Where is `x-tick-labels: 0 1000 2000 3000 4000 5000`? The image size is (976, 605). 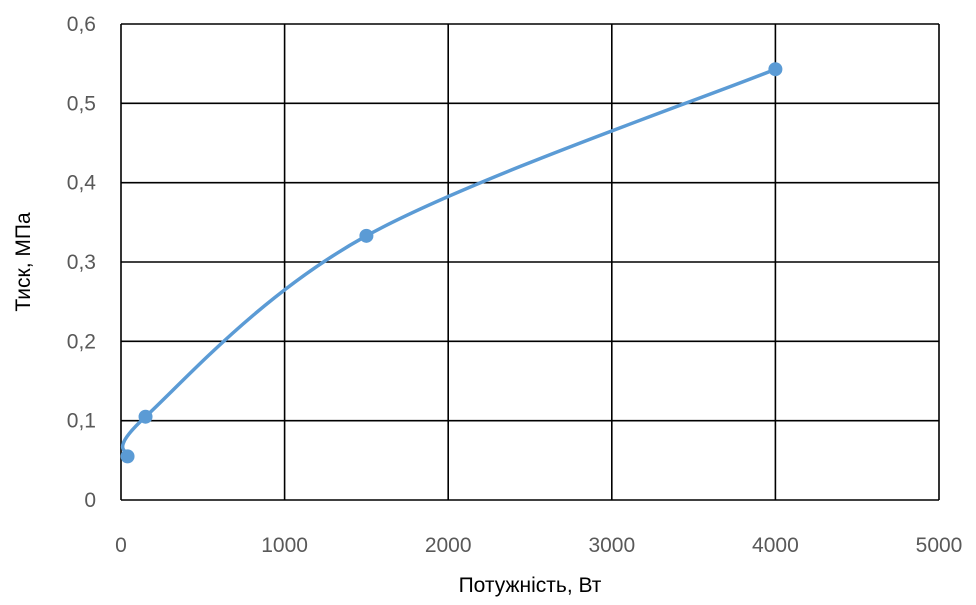
x-tick-labels: 0 1000 2000 3000 4000 5000 is located at coordinates (538, 545).